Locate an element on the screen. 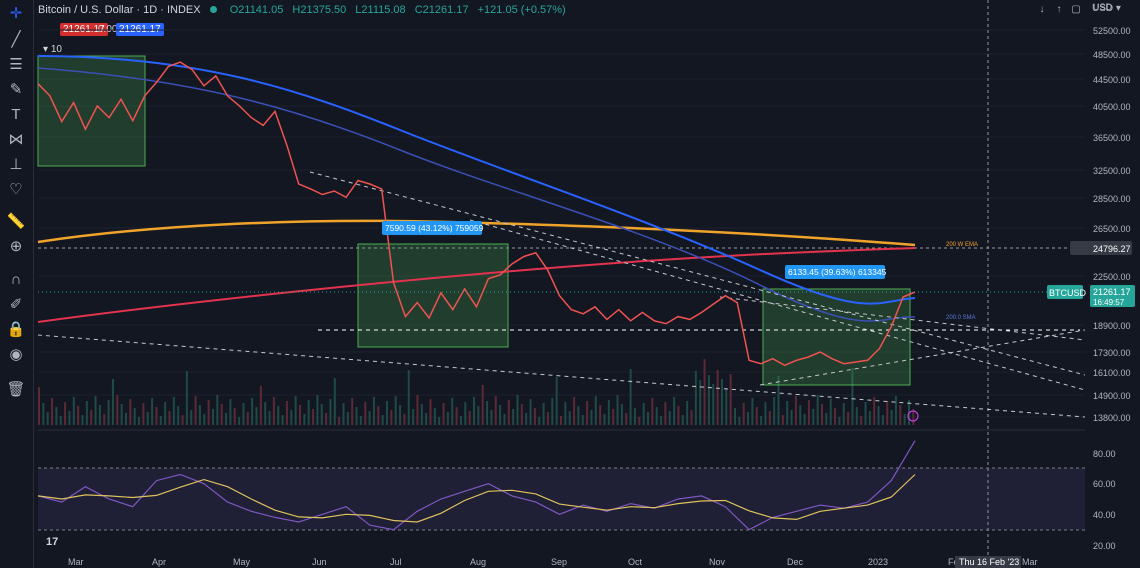 Image resolution: width=1140 pixels, height=568 pixels. crosshair-time-label: Thu 16 Feb '23 is located at coordinates (989, 562).